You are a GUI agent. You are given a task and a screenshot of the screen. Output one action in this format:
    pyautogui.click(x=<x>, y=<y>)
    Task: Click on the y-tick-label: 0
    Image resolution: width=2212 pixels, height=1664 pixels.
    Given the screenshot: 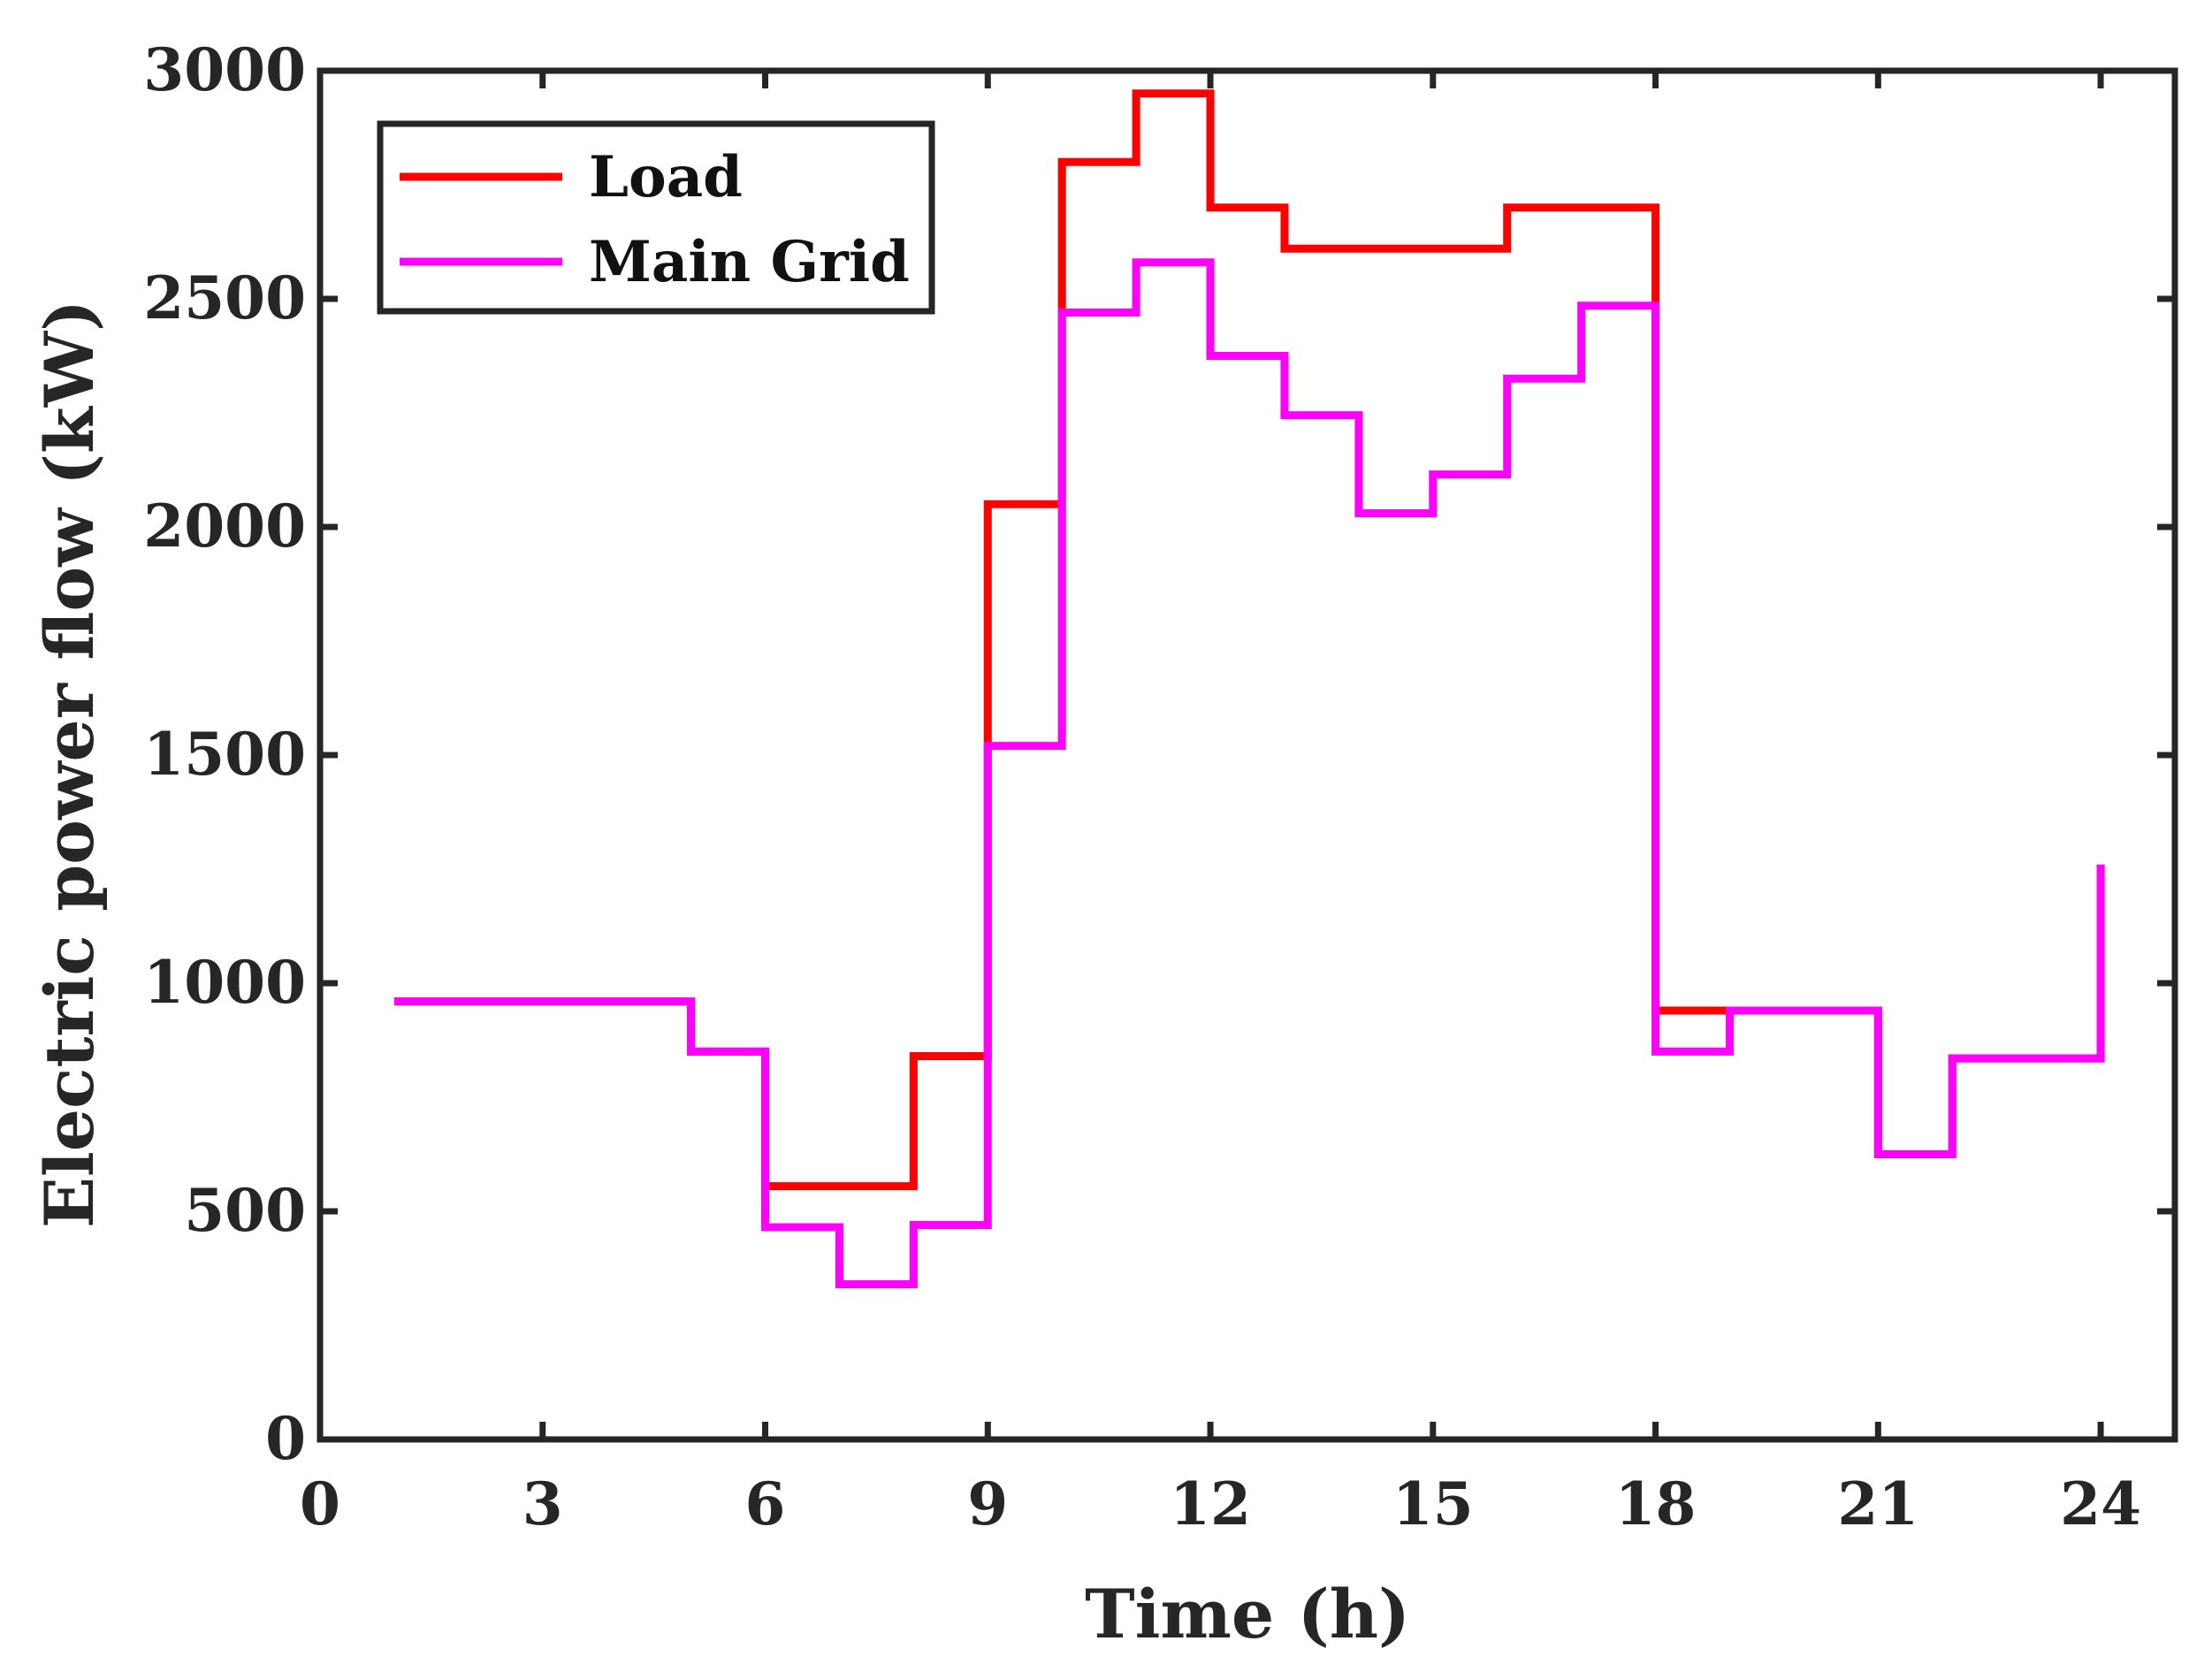 What is the action you would take?
    pyautogui.click(x=285, y=1438)
    